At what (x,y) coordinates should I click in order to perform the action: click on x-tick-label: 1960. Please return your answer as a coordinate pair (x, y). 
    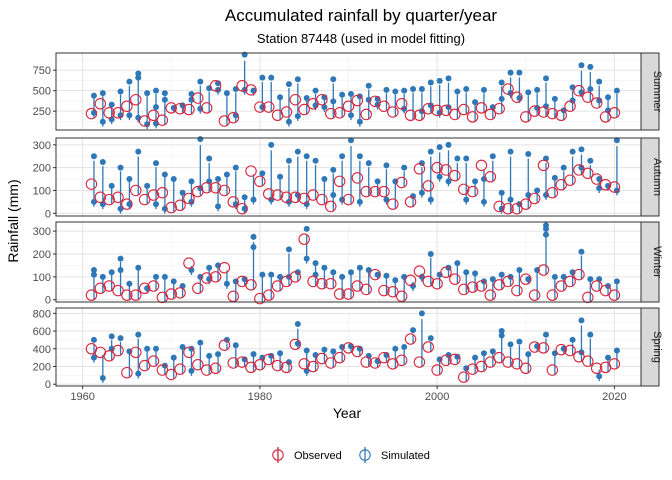
    Looking at the image, I should click on (82, 397).